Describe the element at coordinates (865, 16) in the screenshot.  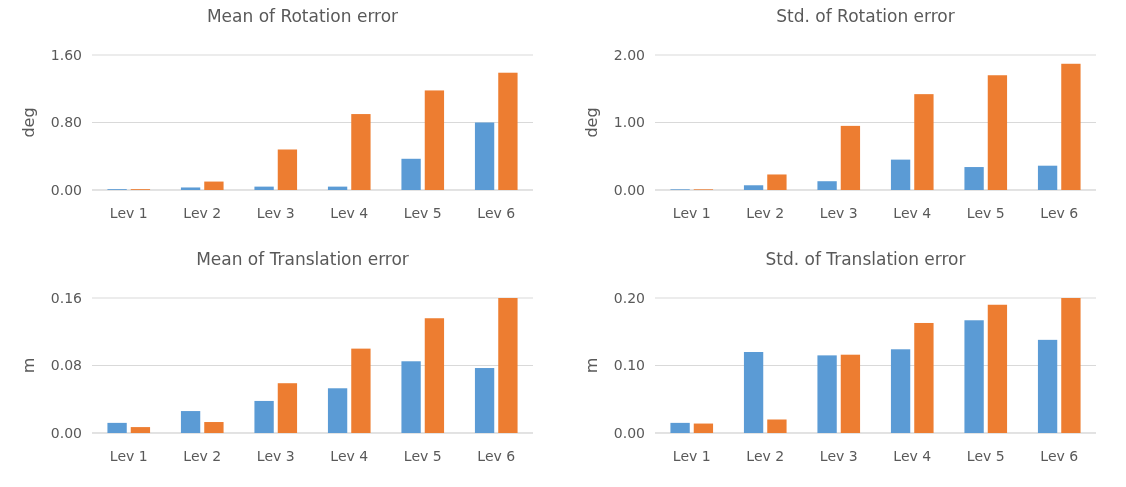
I see `chart-title: Std. of Rotation error` at that location.